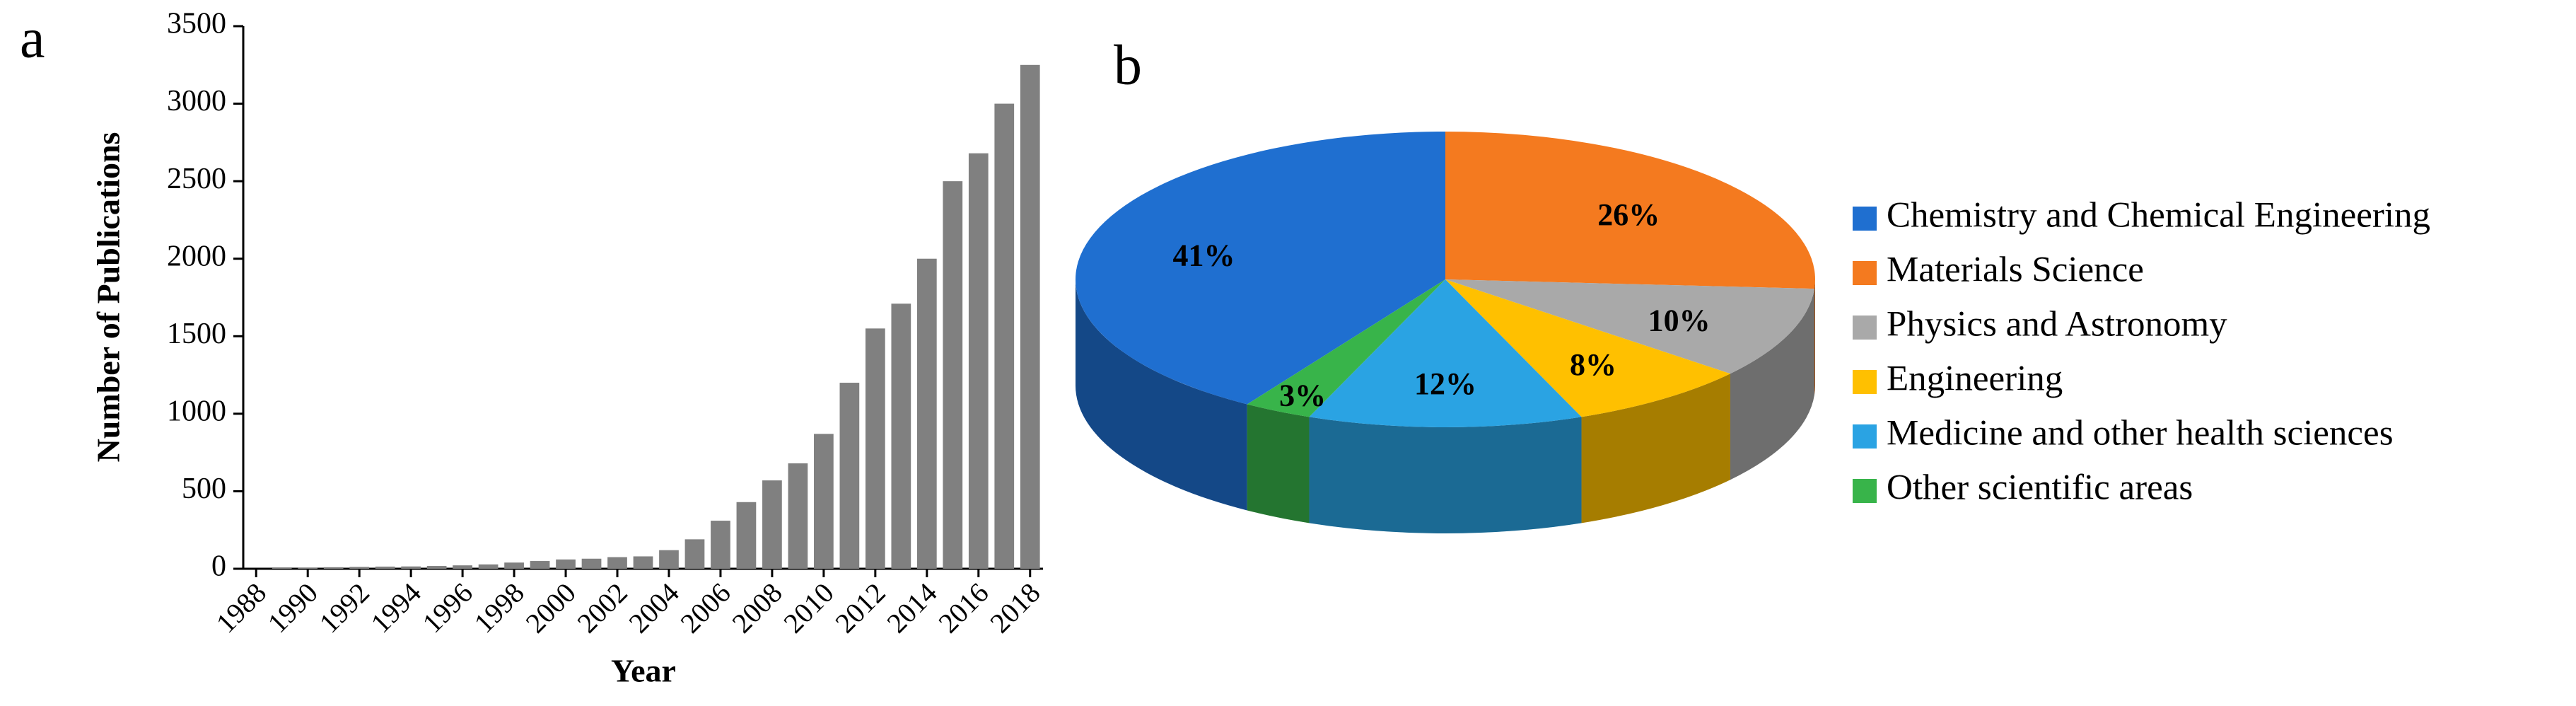 The width and height of the screenshot is (2576, 706). I want to click on x-tick-label: 2010, so click(808, 608).